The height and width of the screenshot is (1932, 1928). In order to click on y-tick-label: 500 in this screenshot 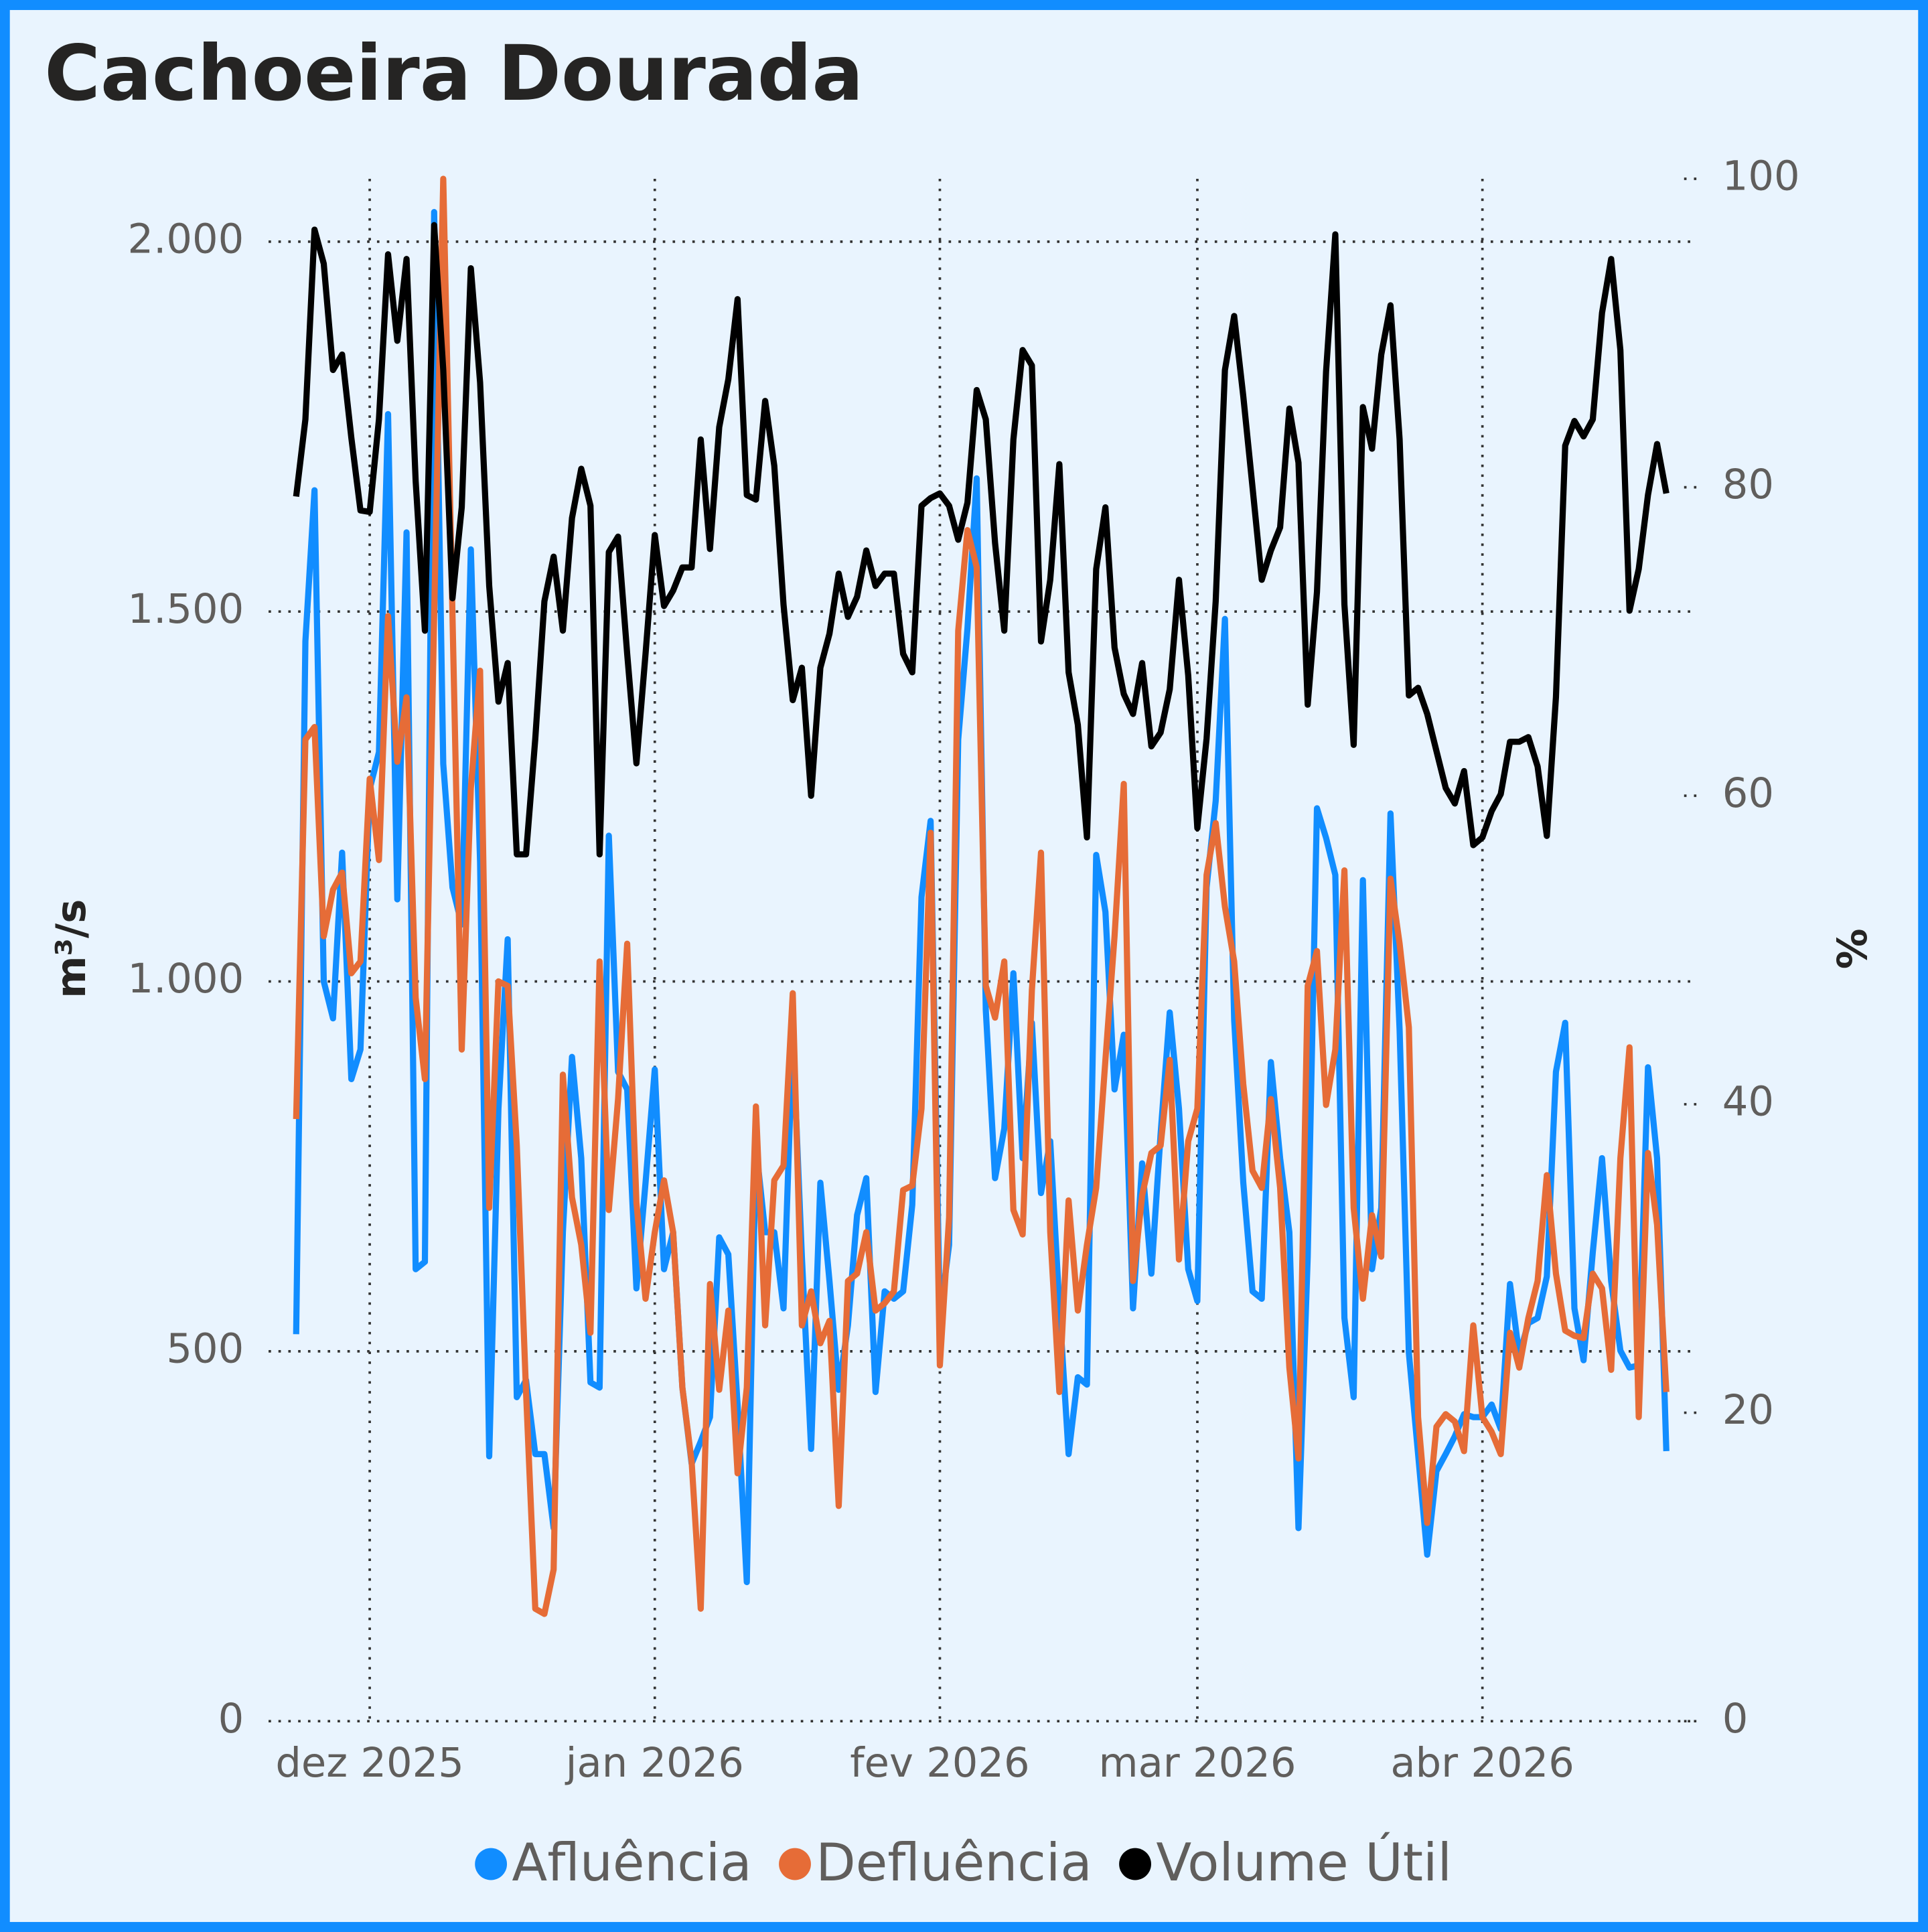, I will do `click(205, 1348)`.